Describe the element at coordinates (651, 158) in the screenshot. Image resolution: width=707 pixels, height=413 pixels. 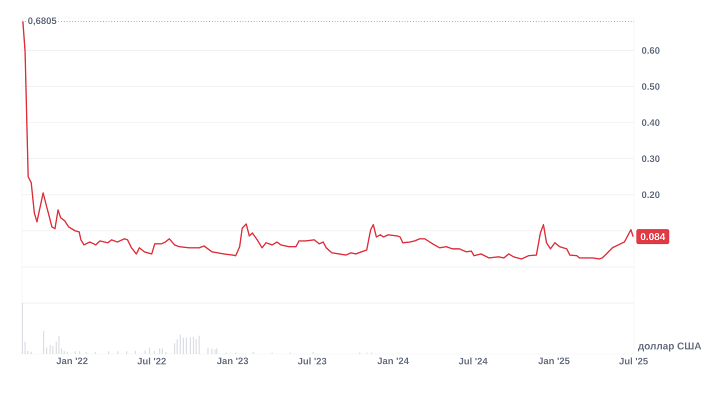
I see `y-tick-label: 0.30` at that location.